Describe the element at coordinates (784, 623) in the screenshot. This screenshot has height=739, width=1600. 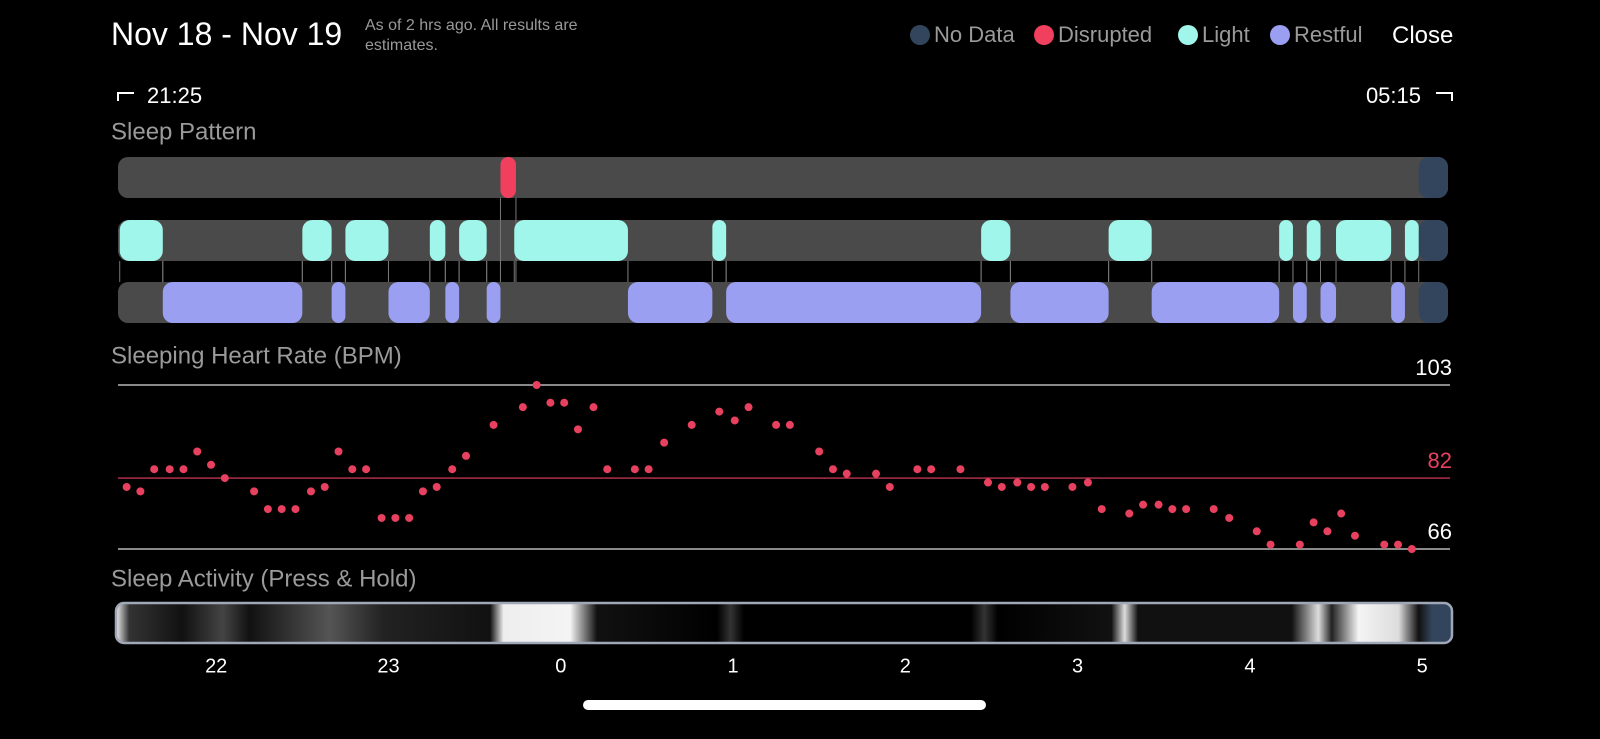
I see `activity-strip` at that location.